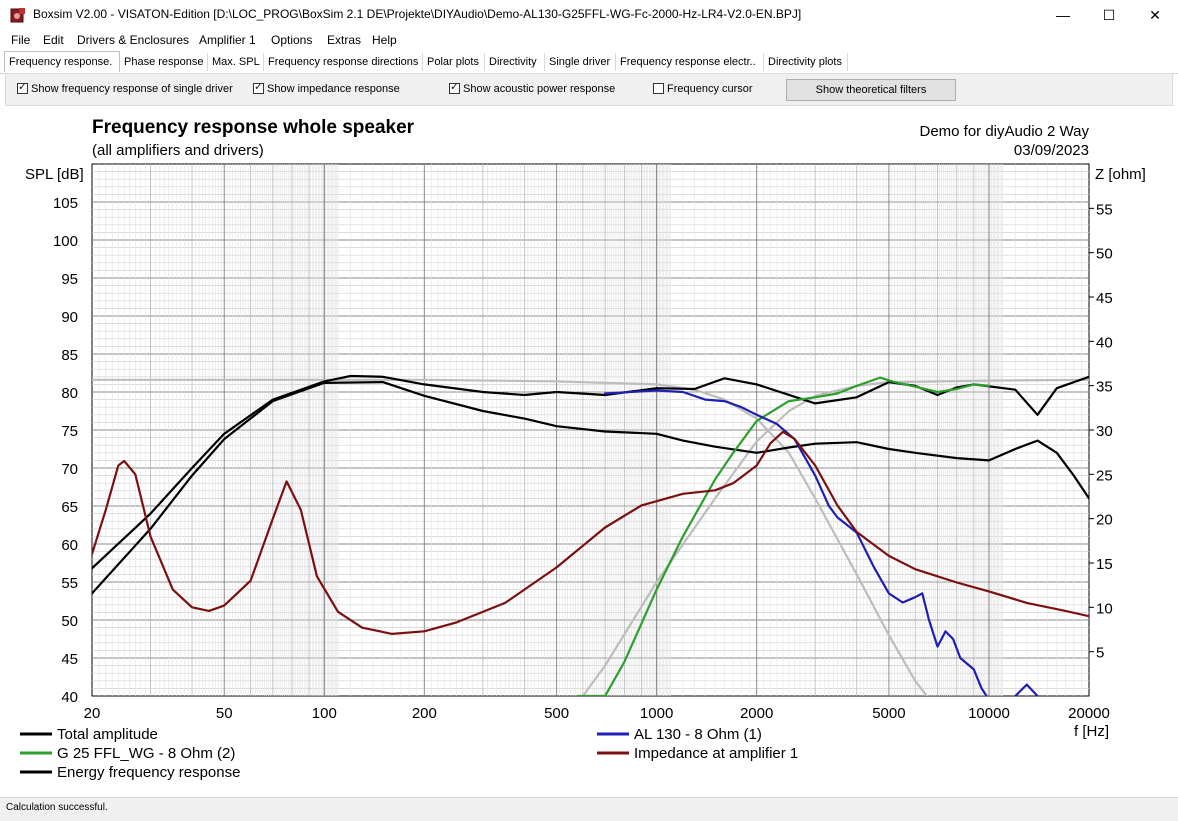 This screenshot has width=1178, height=821. Describe the element at coordinates (344, 40) in the screenshot. I see `menu-extras: Extras` at that location.